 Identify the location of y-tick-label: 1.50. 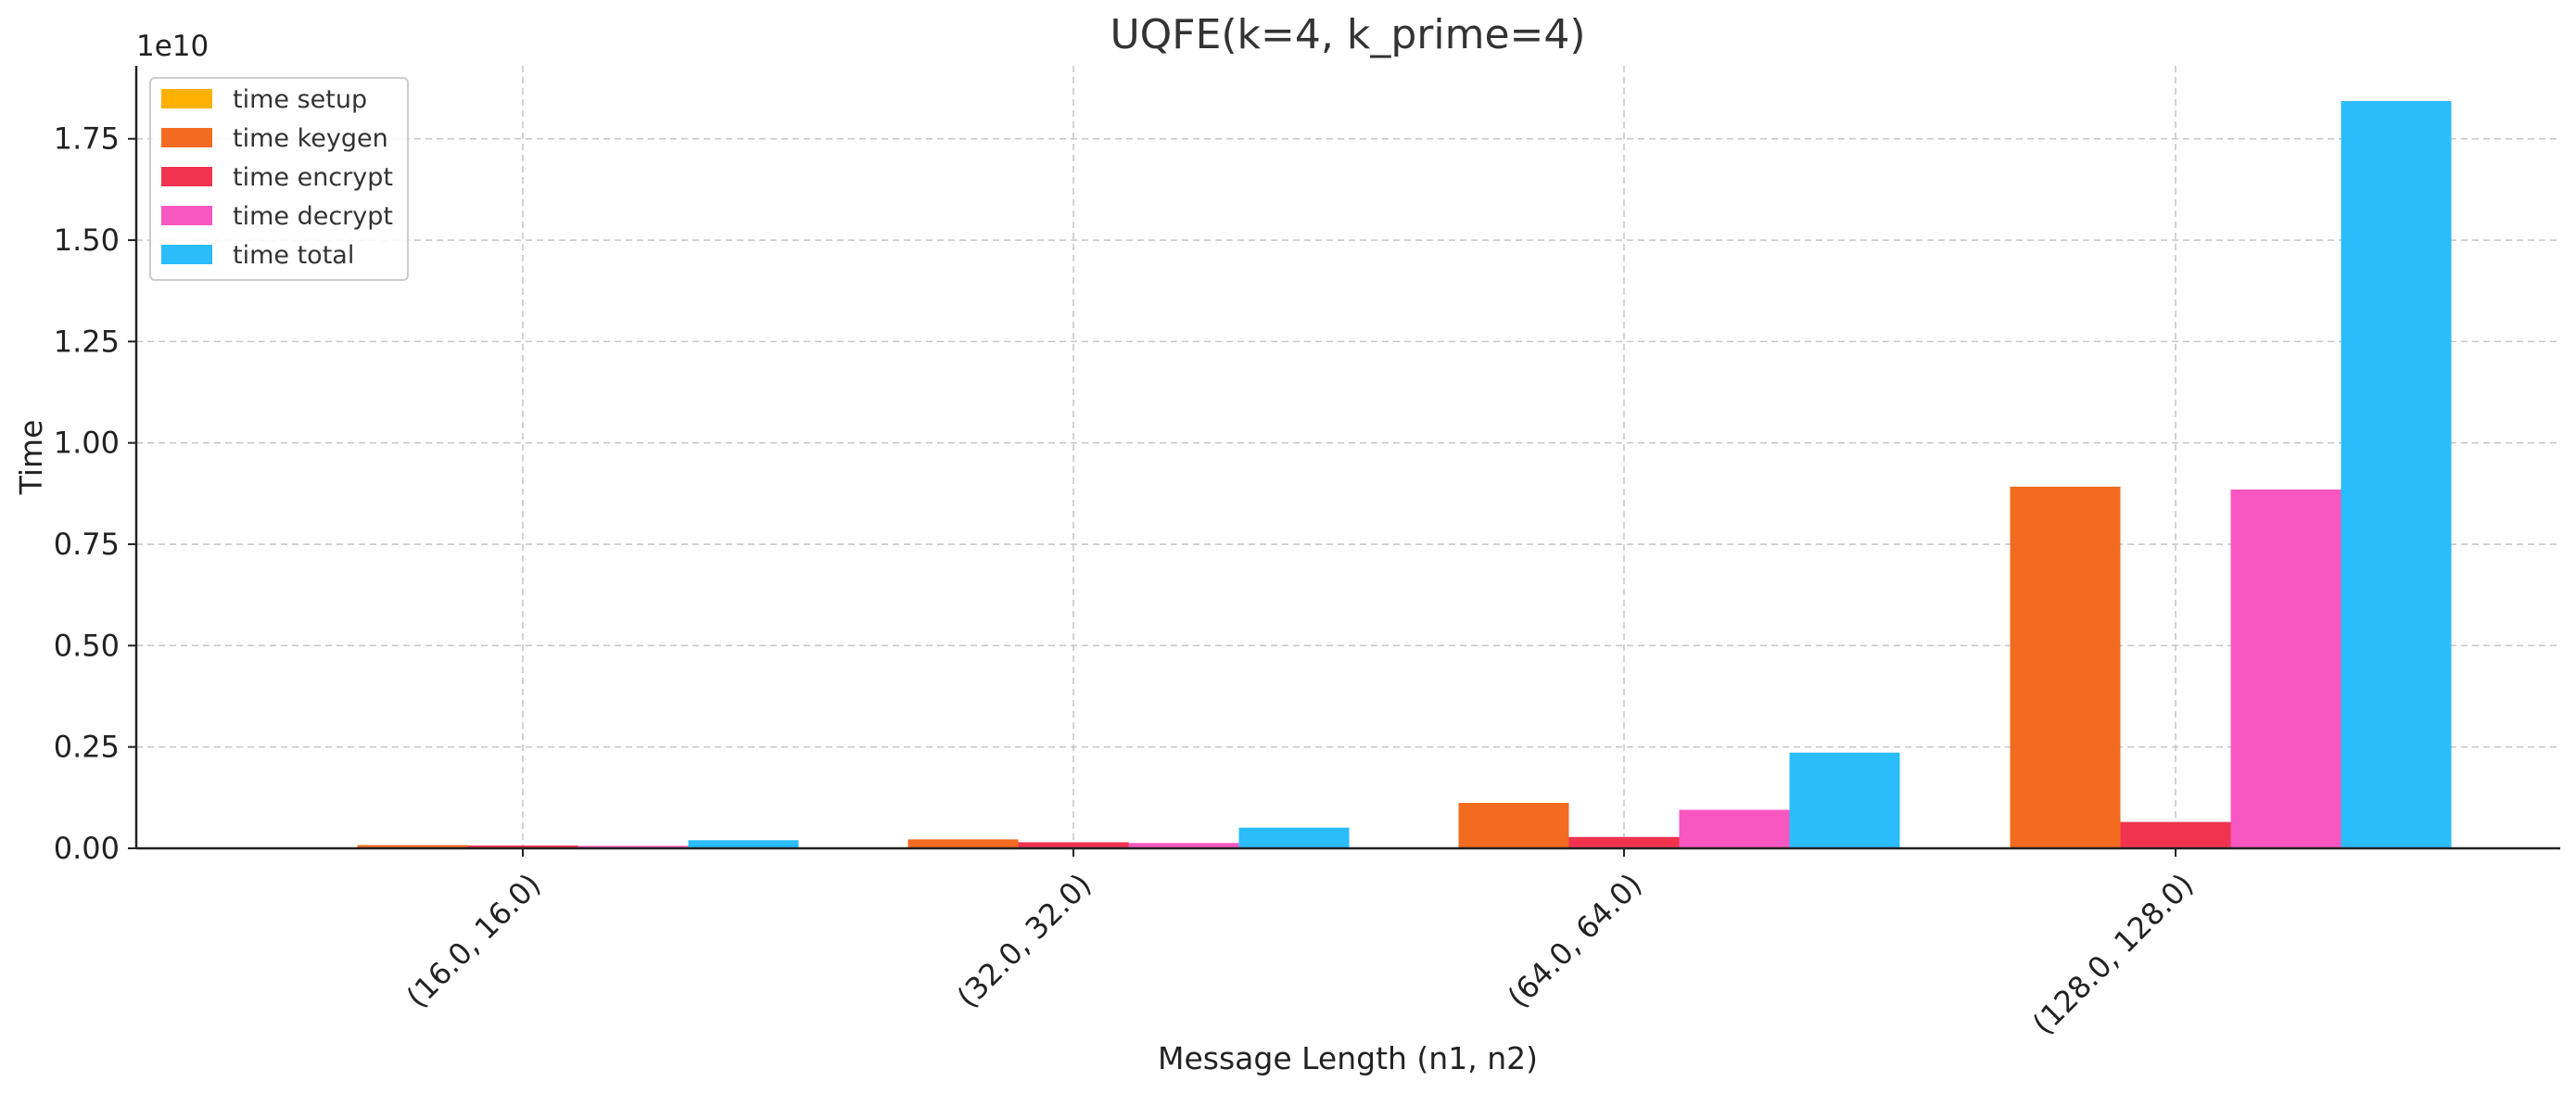
(87, 240).